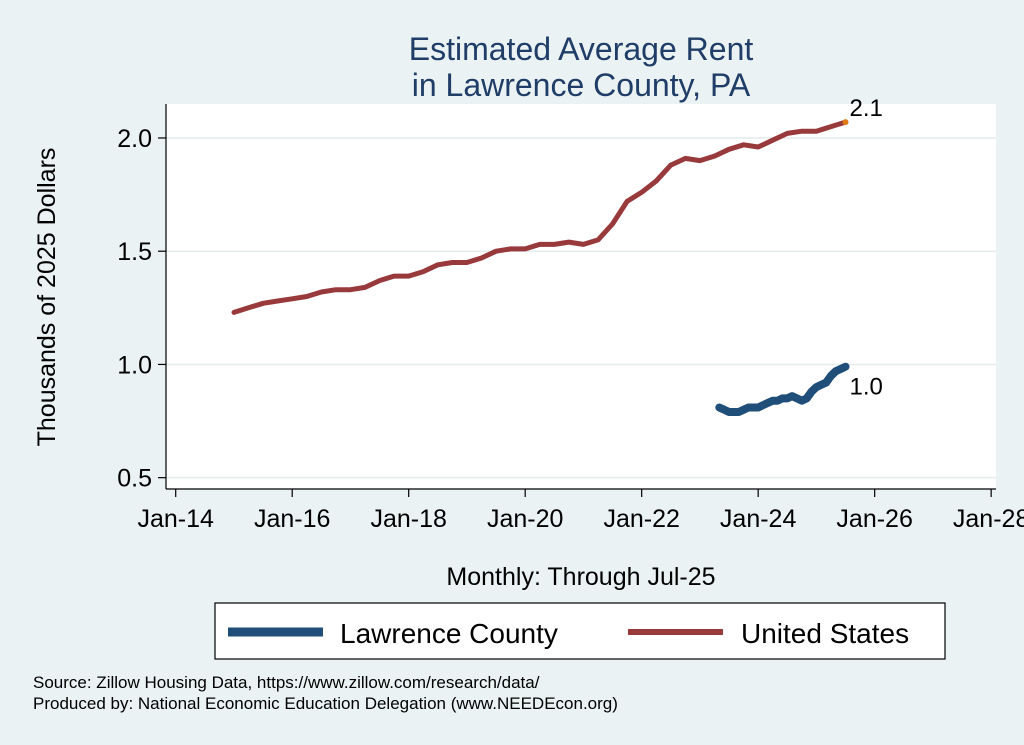  I want to click on x-tick-label: Jan-20, so click(525, 519).